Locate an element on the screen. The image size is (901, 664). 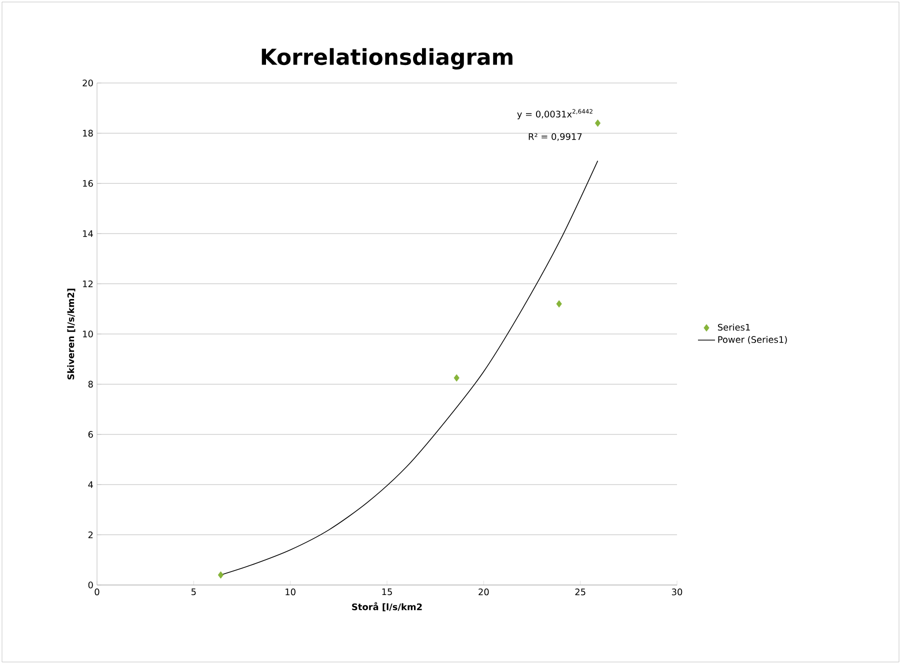
legend-label: Series1 is located at coordinates (734, 327).